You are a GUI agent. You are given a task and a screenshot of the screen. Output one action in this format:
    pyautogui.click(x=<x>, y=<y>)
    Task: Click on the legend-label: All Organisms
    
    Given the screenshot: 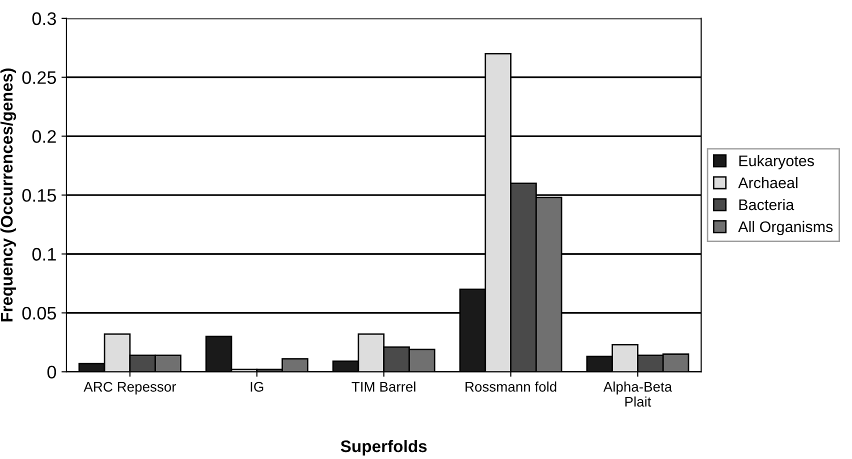 What is the action you would take?
    pyautogui.click(x=785, y=228)
    